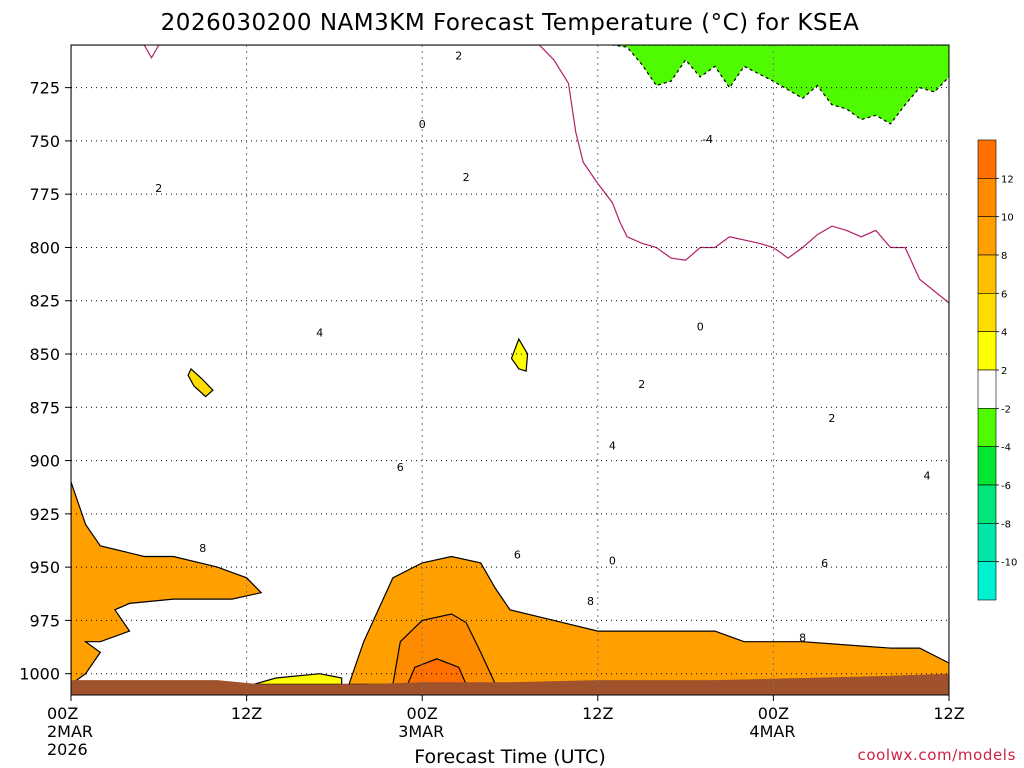  Describe the element at coordinates (707, 139) in the screenshot. I see `contour-label: -4` at that location.